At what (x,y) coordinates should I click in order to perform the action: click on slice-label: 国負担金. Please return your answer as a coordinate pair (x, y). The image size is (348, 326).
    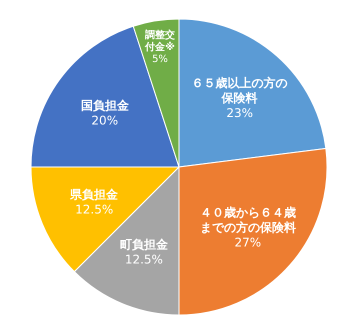
    Looking at the image, I should click on (105, 105).